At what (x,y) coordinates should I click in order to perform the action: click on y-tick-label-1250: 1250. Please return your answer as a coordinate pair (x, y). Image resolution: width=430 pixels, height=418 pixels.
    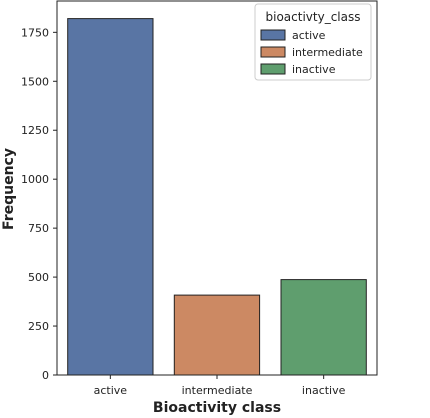
    Looking at the image, I should click on (35, 130).